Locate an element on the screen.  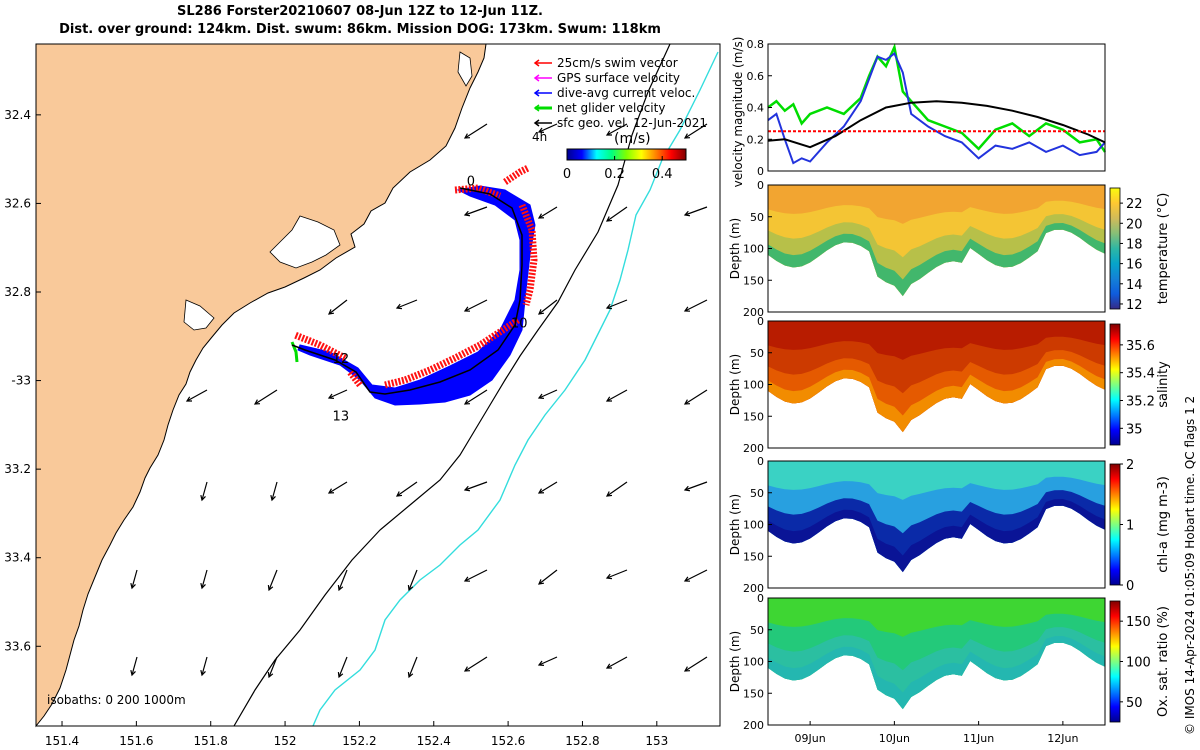
time-tick-label: 09Jun is located at coordinates (810, 738).